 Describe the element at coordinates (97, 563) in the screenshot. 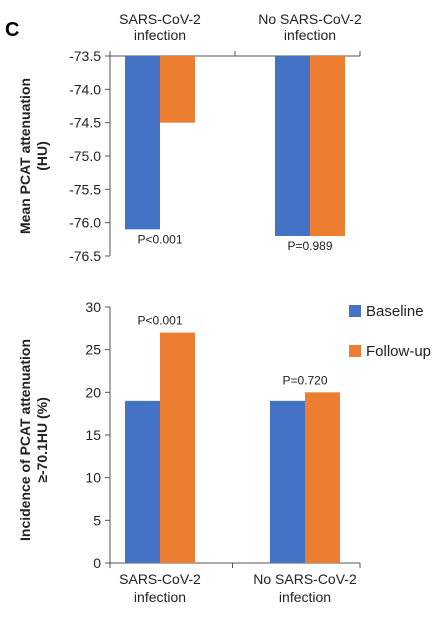

I see `y-tick-label: 0` at that location.